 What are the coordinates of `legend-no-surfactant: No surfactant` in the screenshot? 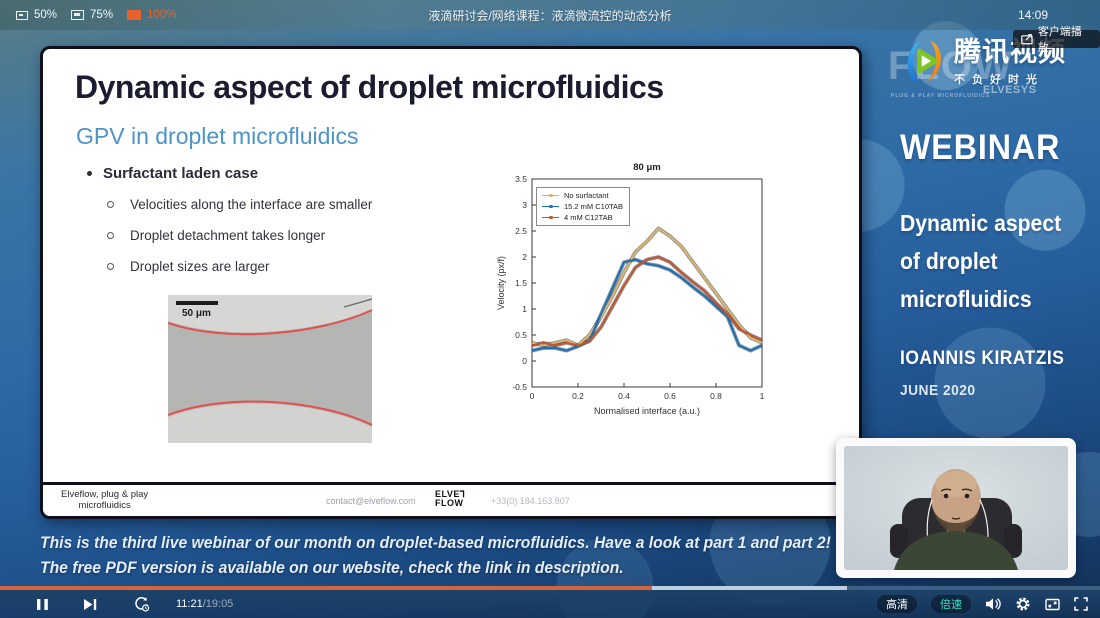 It's located at (582, 195).